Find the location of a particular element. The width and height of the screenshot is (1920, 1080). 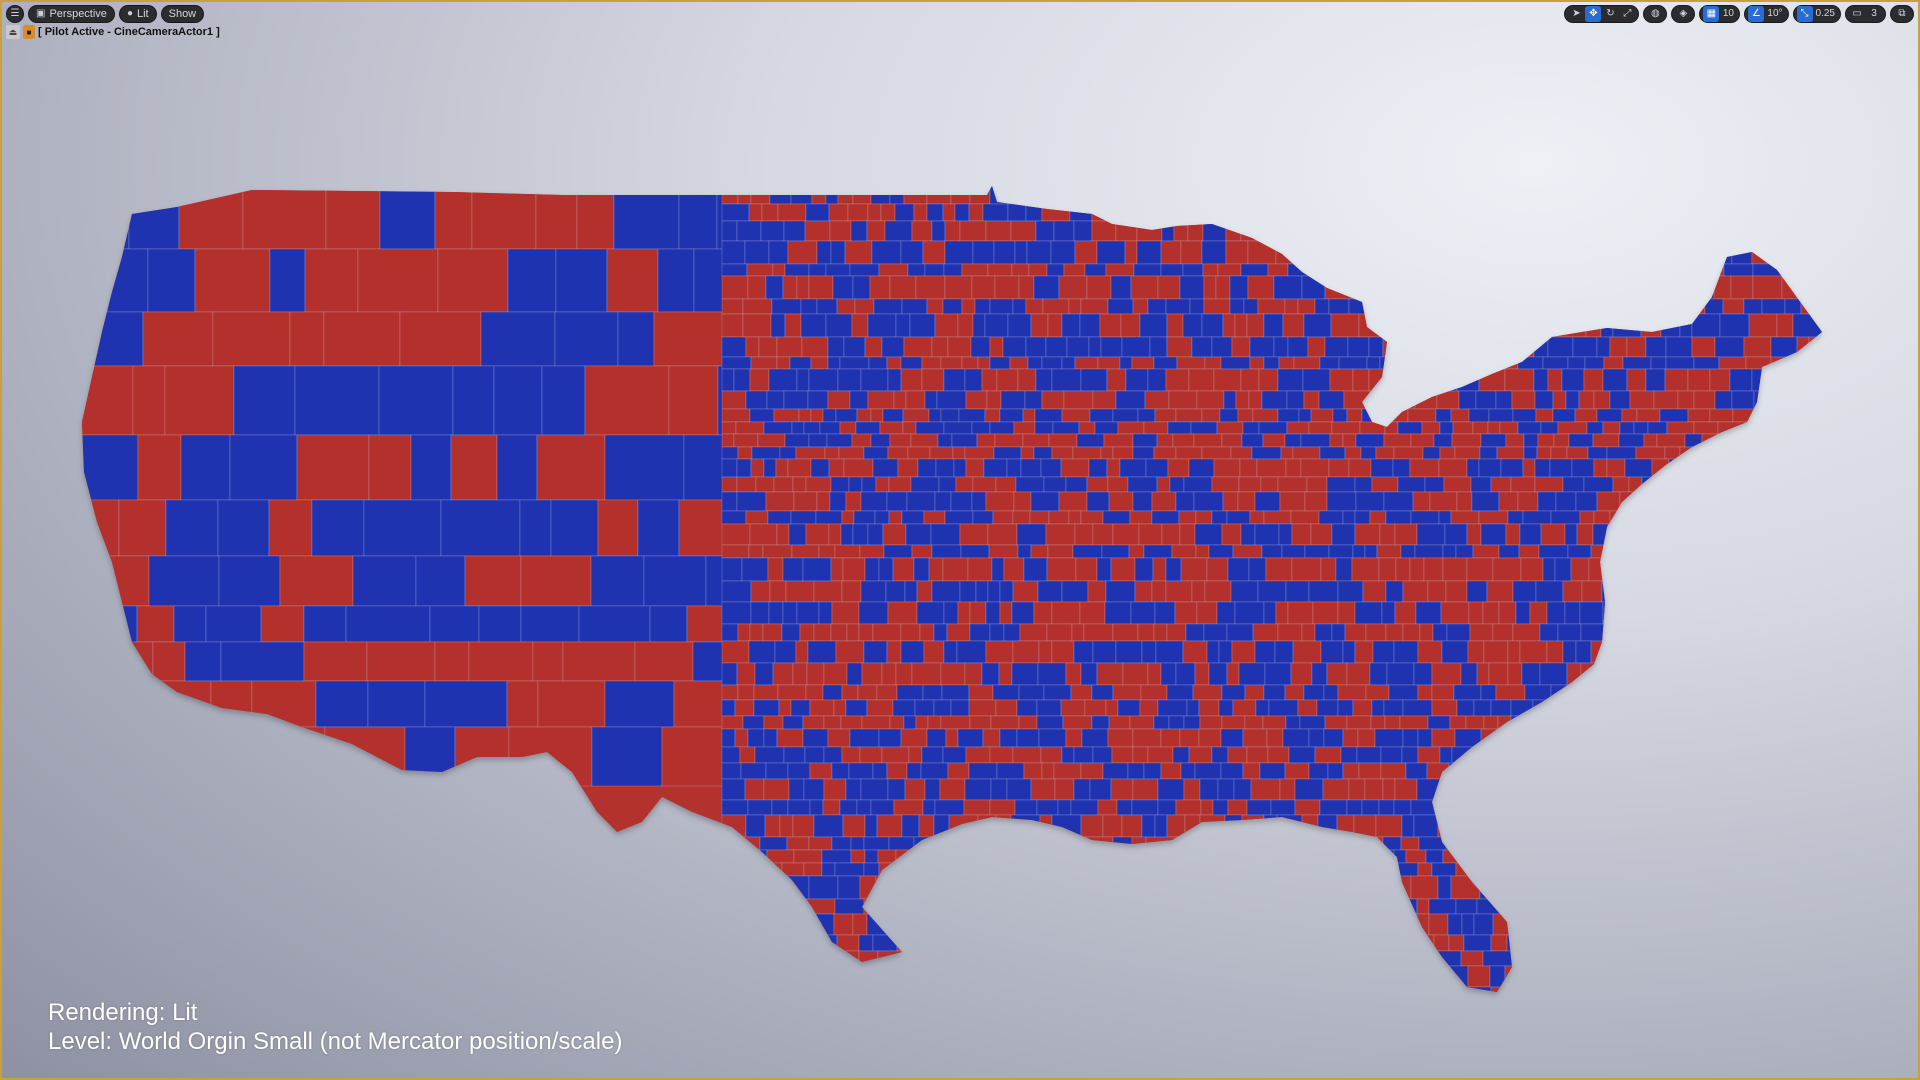

viewport-toolbar-right: ➤ ✥ ↻ ⤢ ◍ ◈ ▦ 10 ∠ 10° ⤡ 0.25 ▭ 3 ⧉ is located at coordinates (1739, 14).